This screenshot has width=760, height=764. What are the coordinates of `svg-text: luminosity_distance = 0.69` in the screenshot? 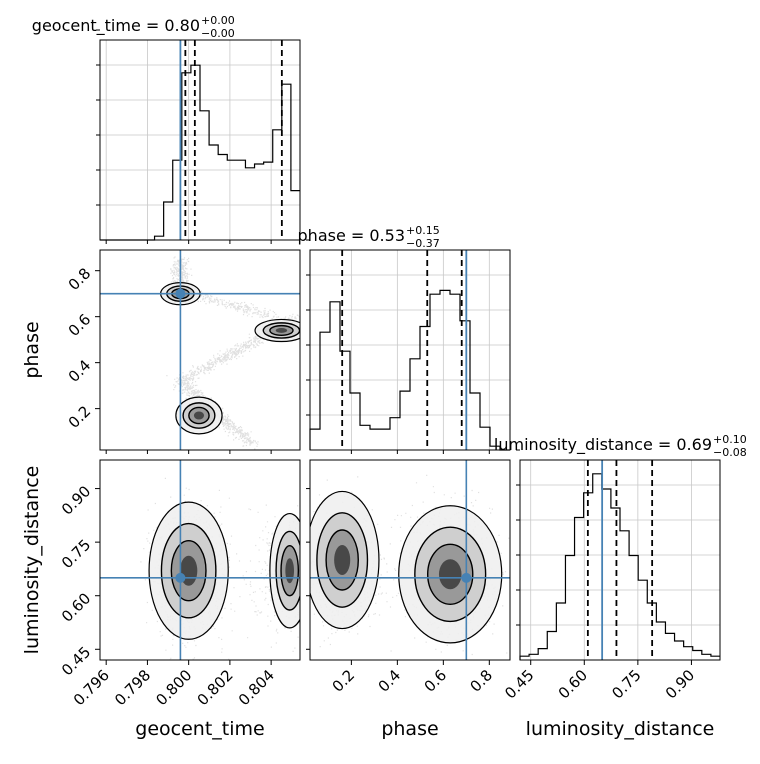 It's located at (603, 445).